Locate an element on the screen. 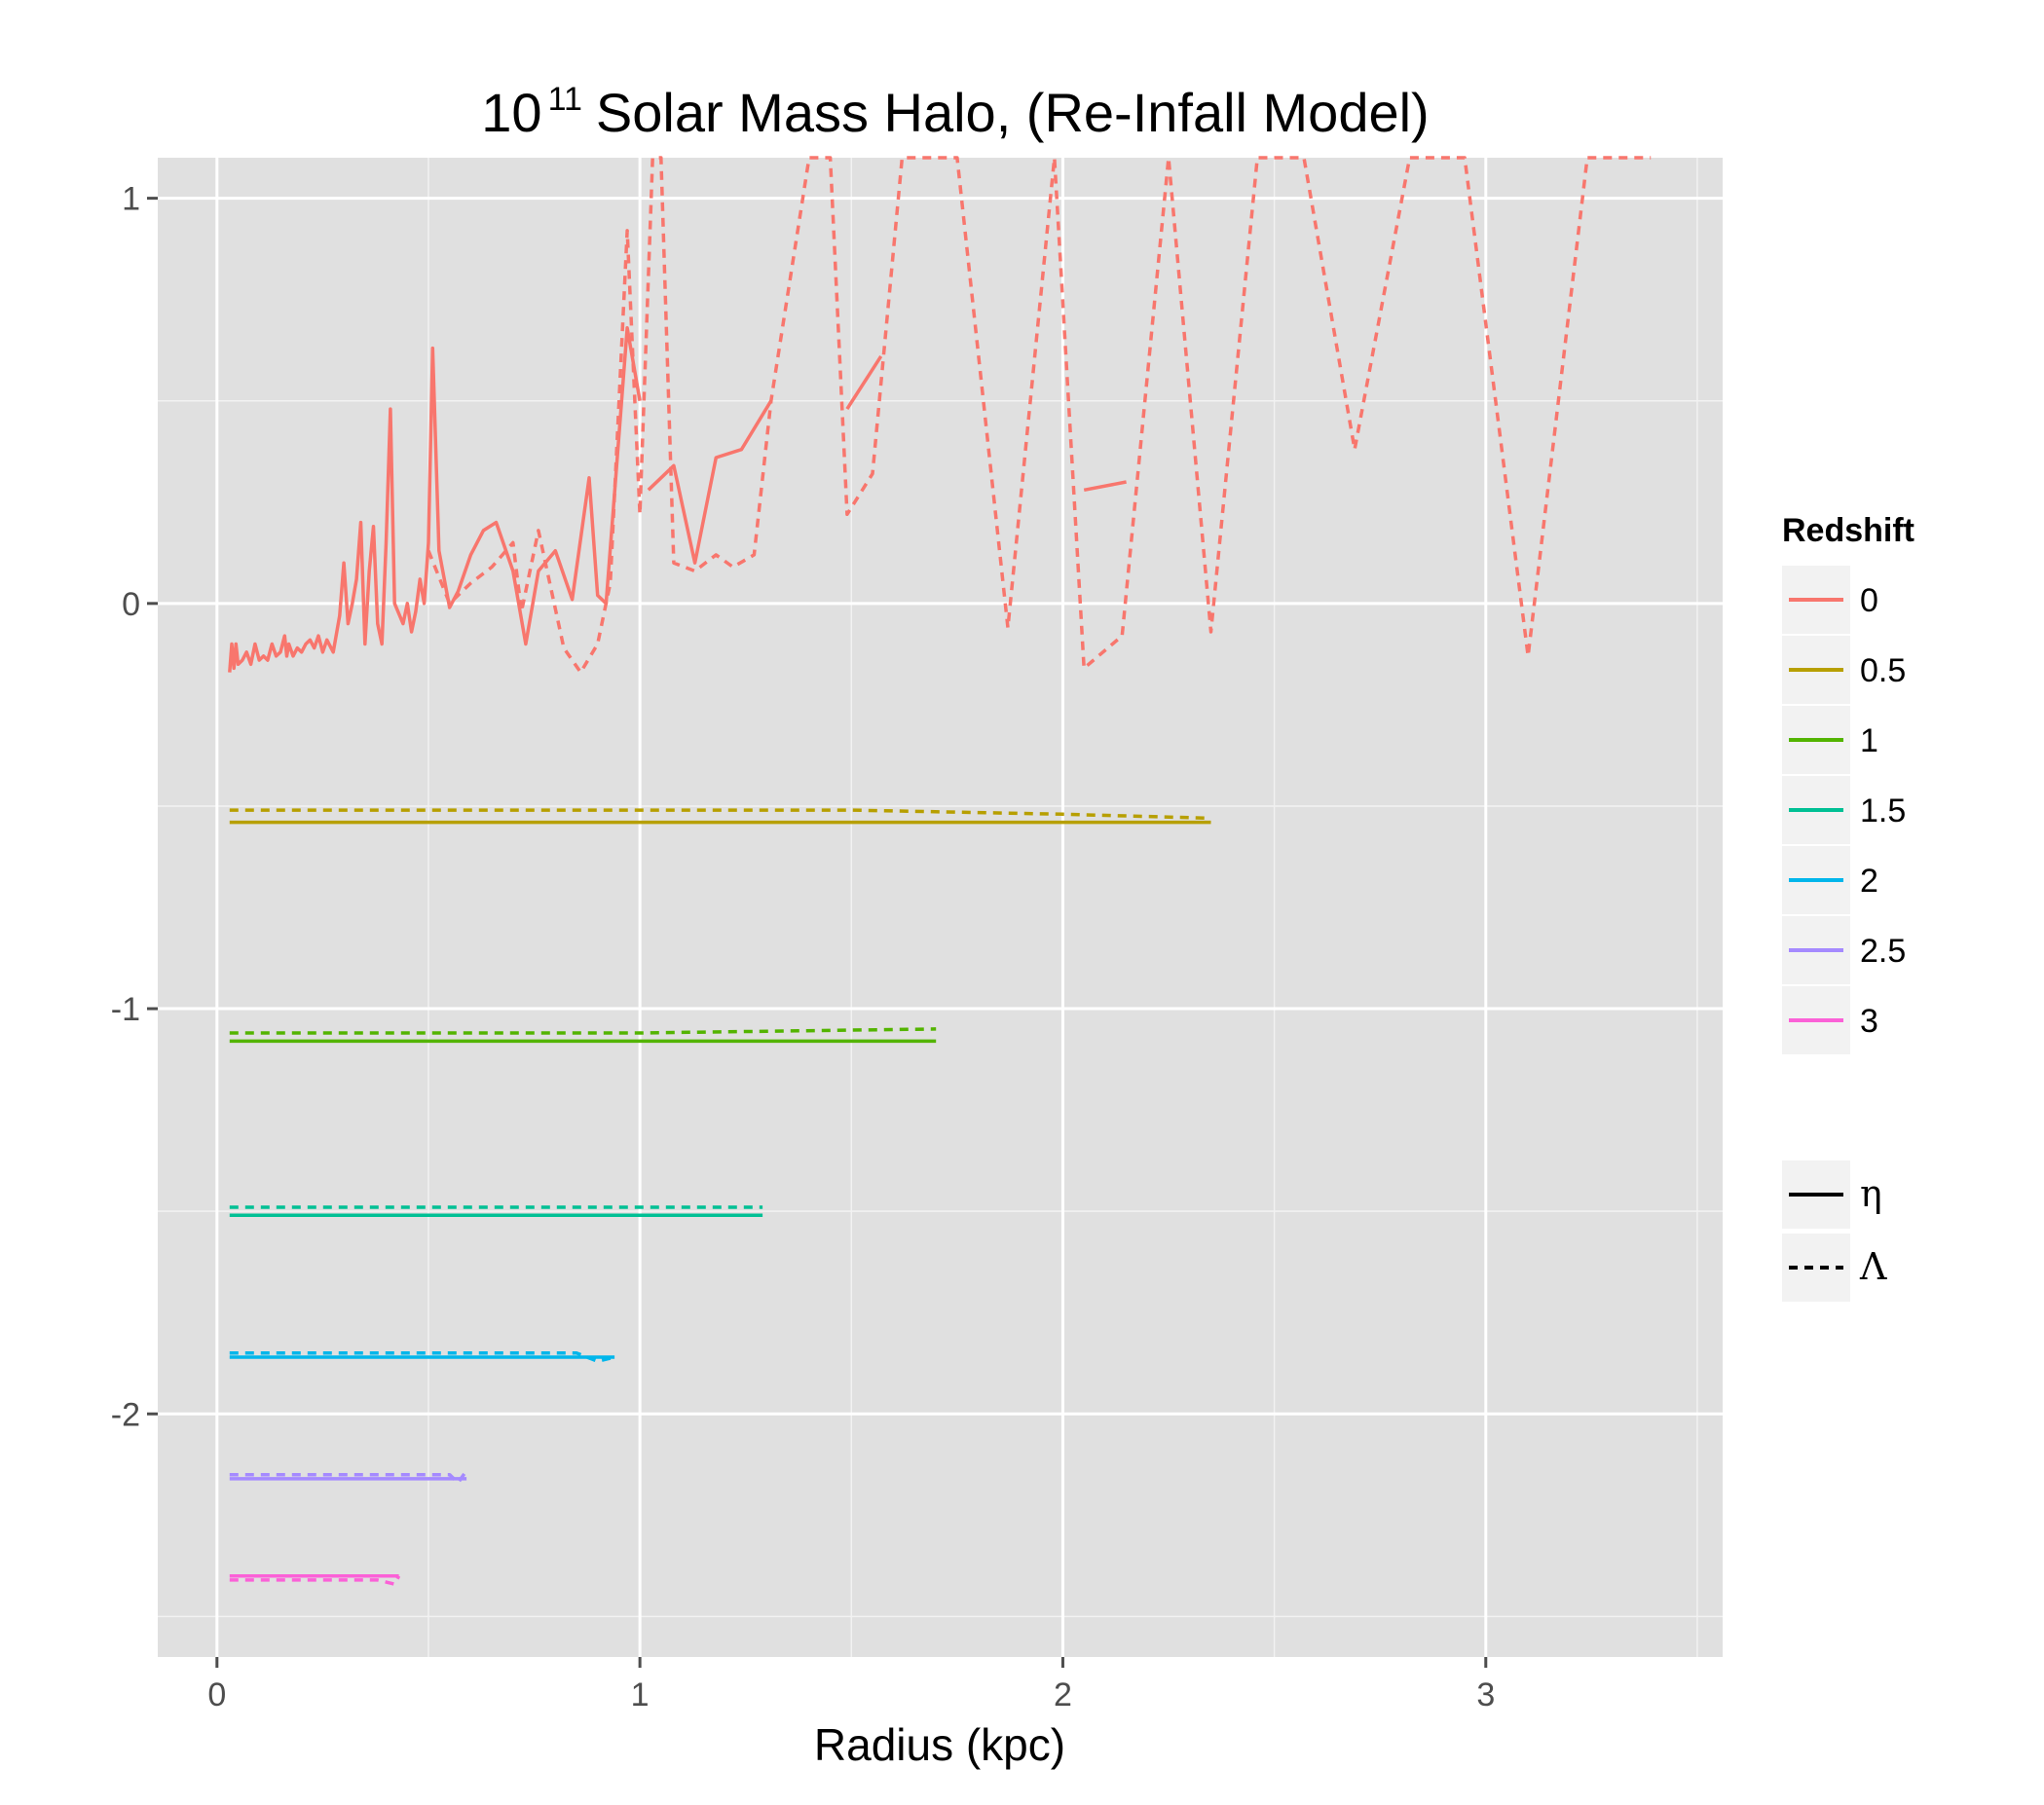 This screenshot has width=2044, height=1805. y-tick-label: -2 is located at coordinates (125, 1414).